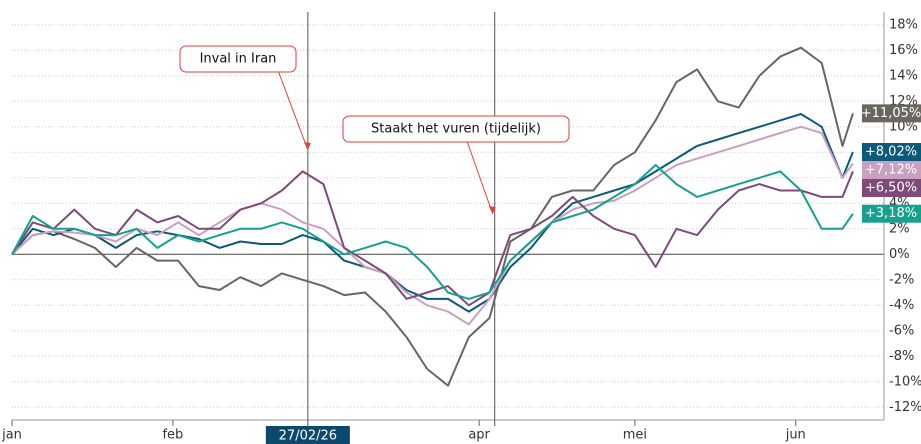 This screenshot has height=444, width=921. What do you see at coordinates (899, 254) in the screenshot?
I see `y-tick-label: 0%` at bounding box center [899, 254].